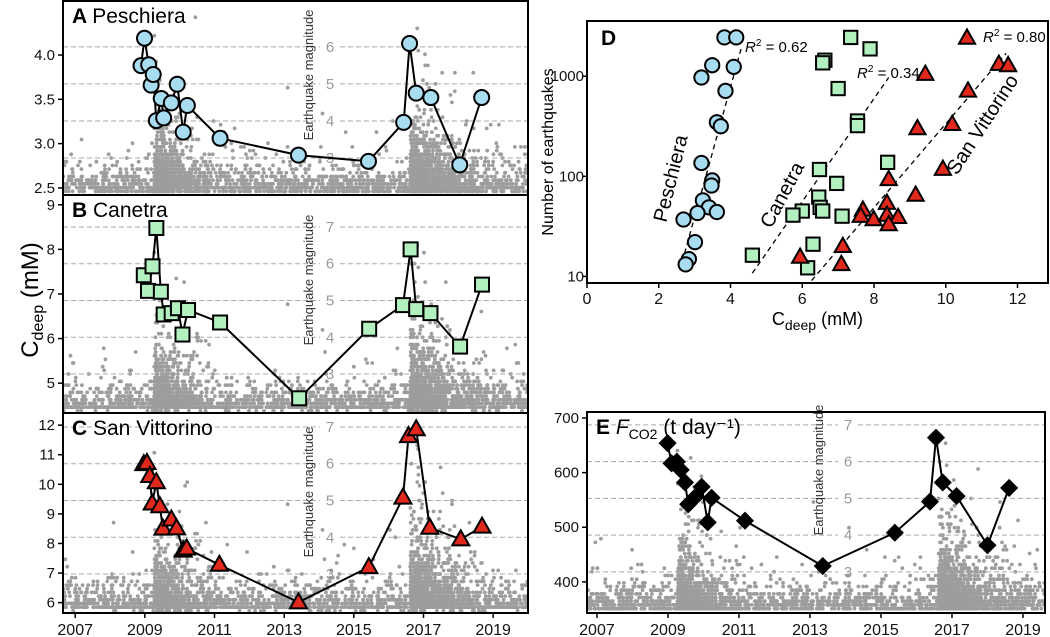 The image size is (1050, 637). I want to click on panel-title: A Peschiera, so click(129, 16).